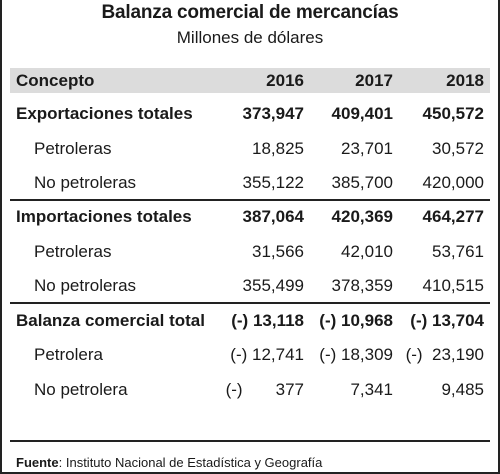 This screenshot has width=500, height=474. Describe the element at coordinates (465, 80) in the screenshot. I see `header-year-2018: 2018` at that location.